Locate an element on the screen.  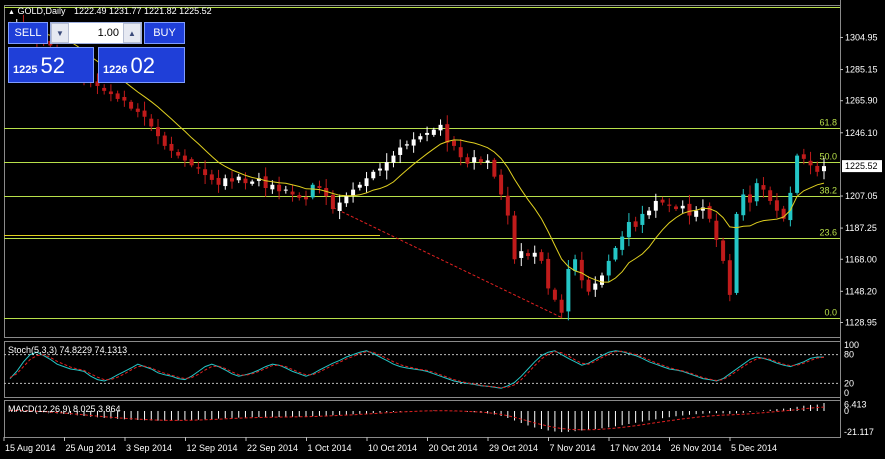
sell-button: SELL is located at coordinates (28, 33).